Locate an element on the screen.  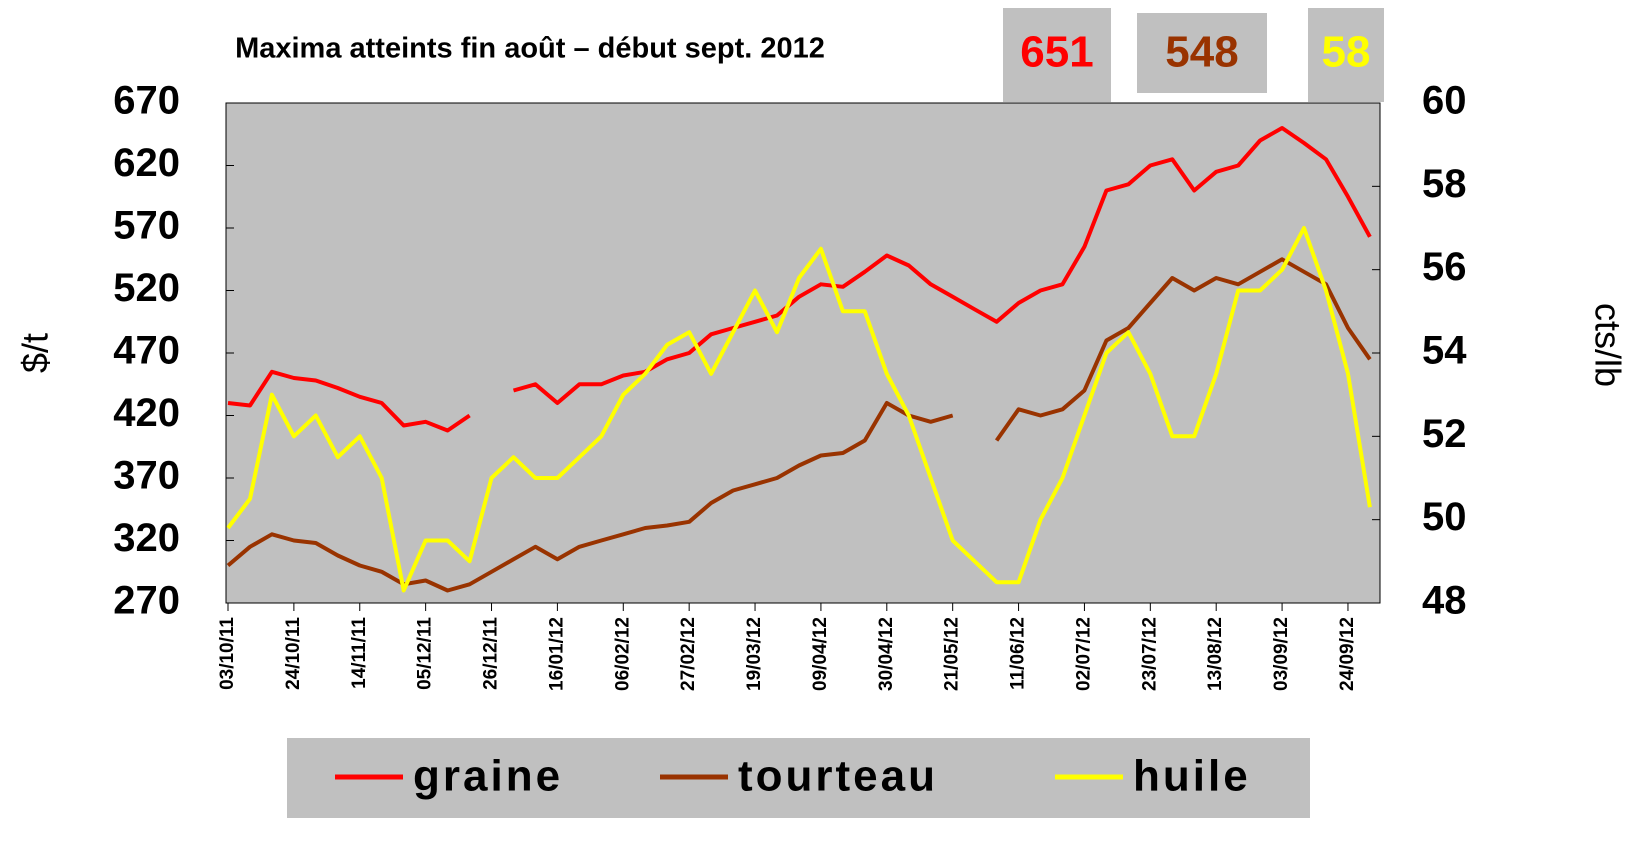
y2-tick-label: 52 is located at coordinates (1444, 434).